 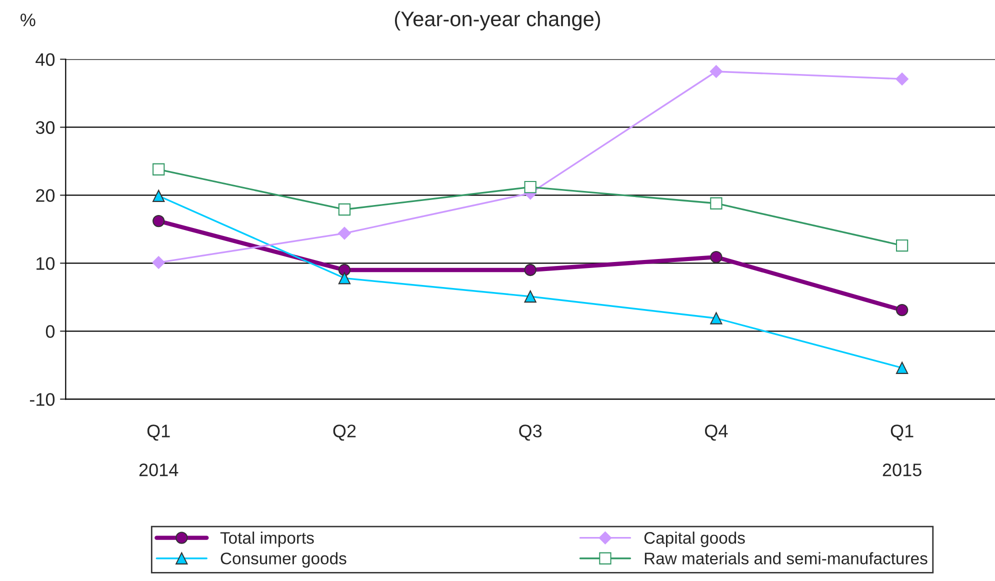 What do you see at coordinates (716, 432) in the screenshot?
I see `x-tick-label: Q4` at bounding box center [716, 432].